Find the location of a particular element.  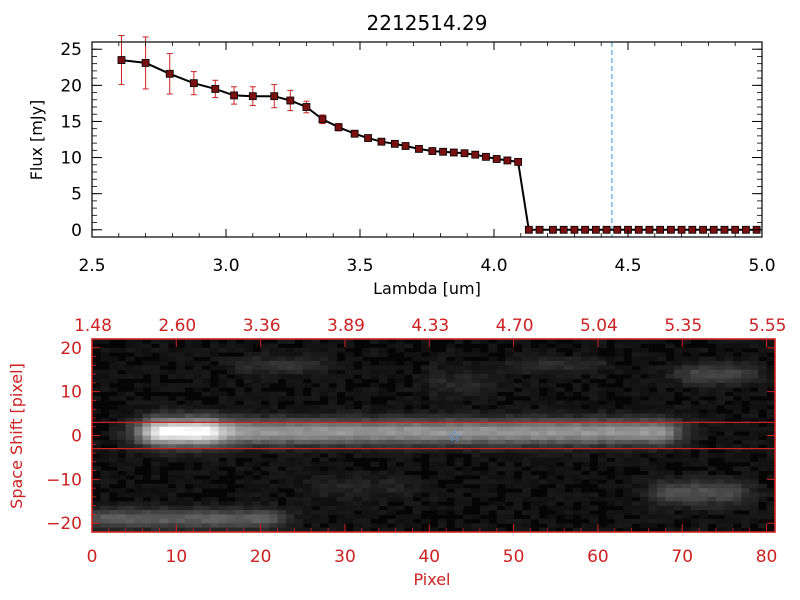

wavelength-tick-label: 2.60 is located at coordinates (177, 326).